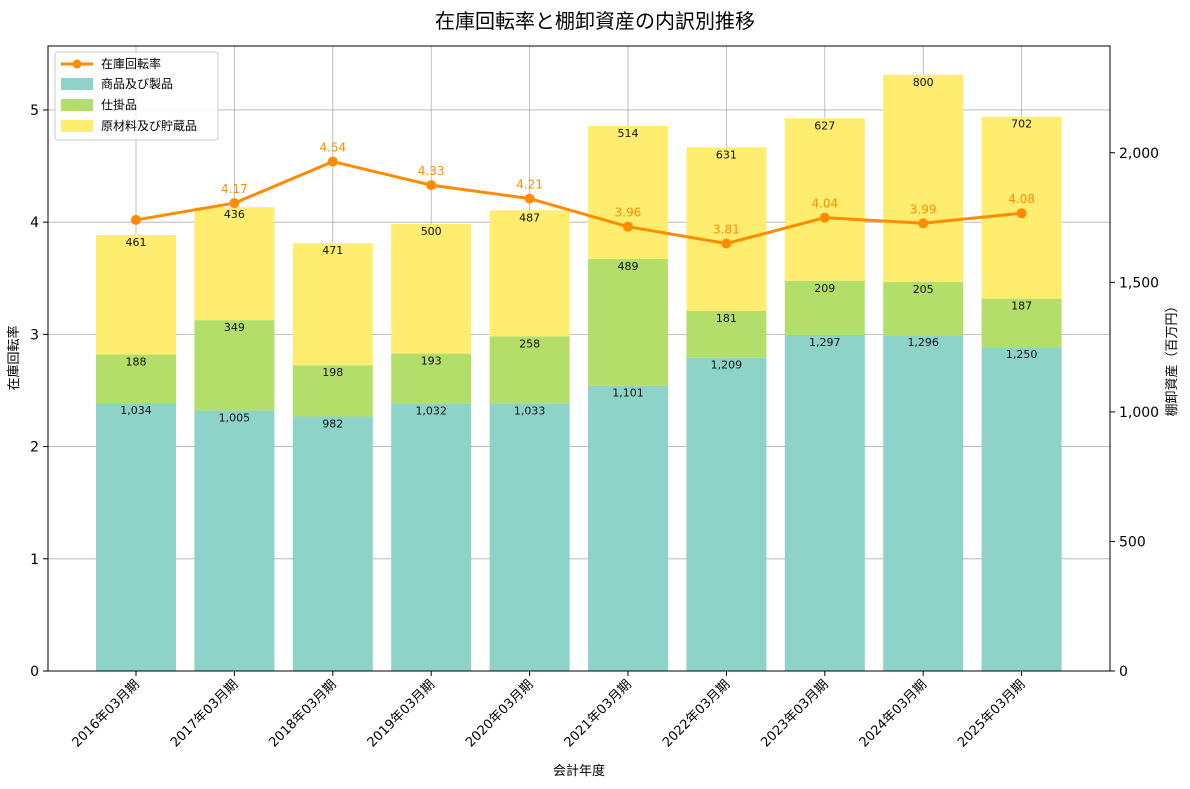 The height and width of the screenshot is (789, 1190). What do you see at coordinates (14, 357) in the screenshot?
I see `y-left-axis-label: 在庫回転率` at bounding box center [14, 357].